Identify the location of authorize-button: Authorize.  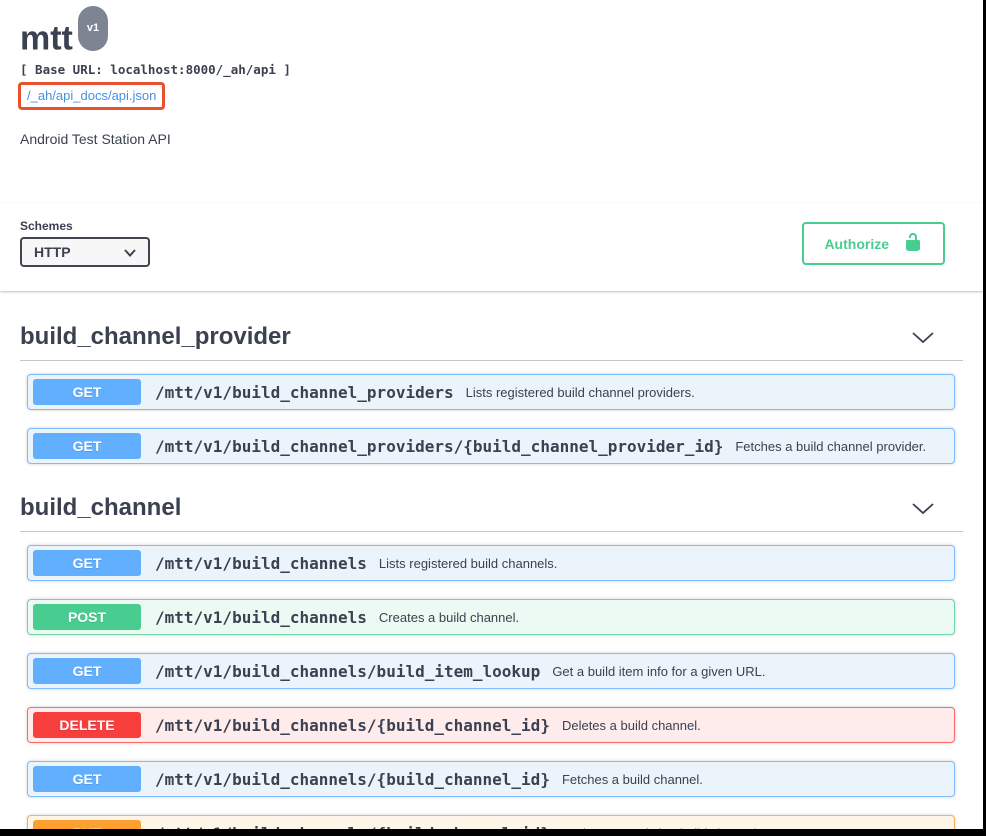
(873, 244).